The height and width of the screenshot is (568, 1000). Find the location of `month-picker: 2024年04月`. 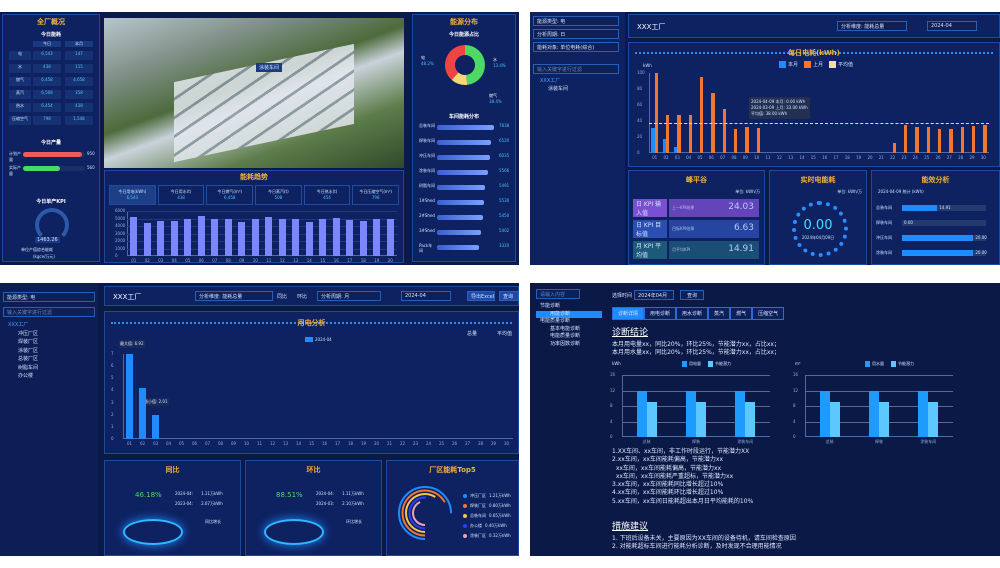

month-picker: 2024年04月 is located at coordinates (654, 295).